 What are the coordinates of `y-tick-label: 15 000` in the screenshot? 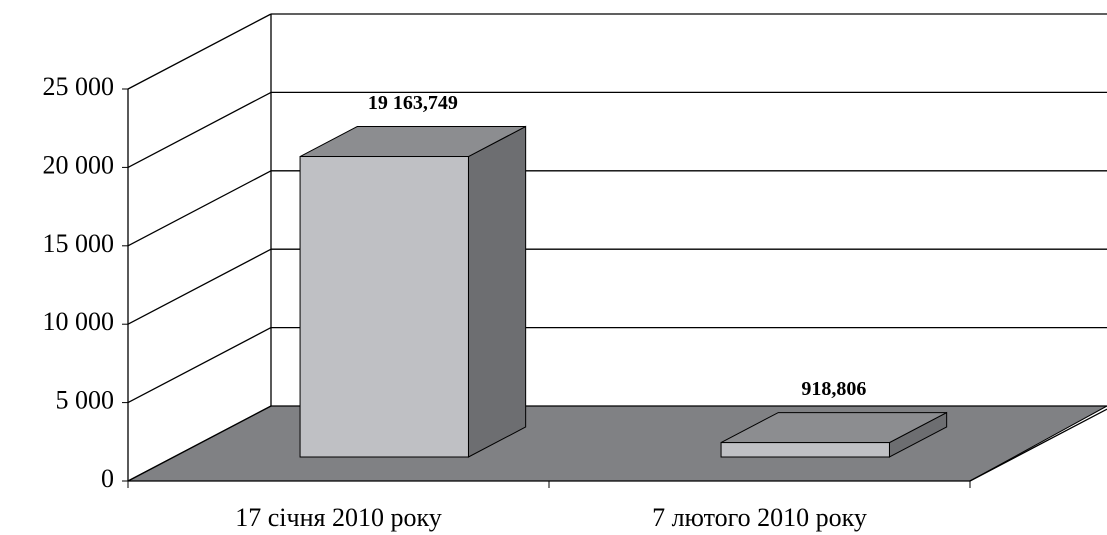 It's located at (79, 243).